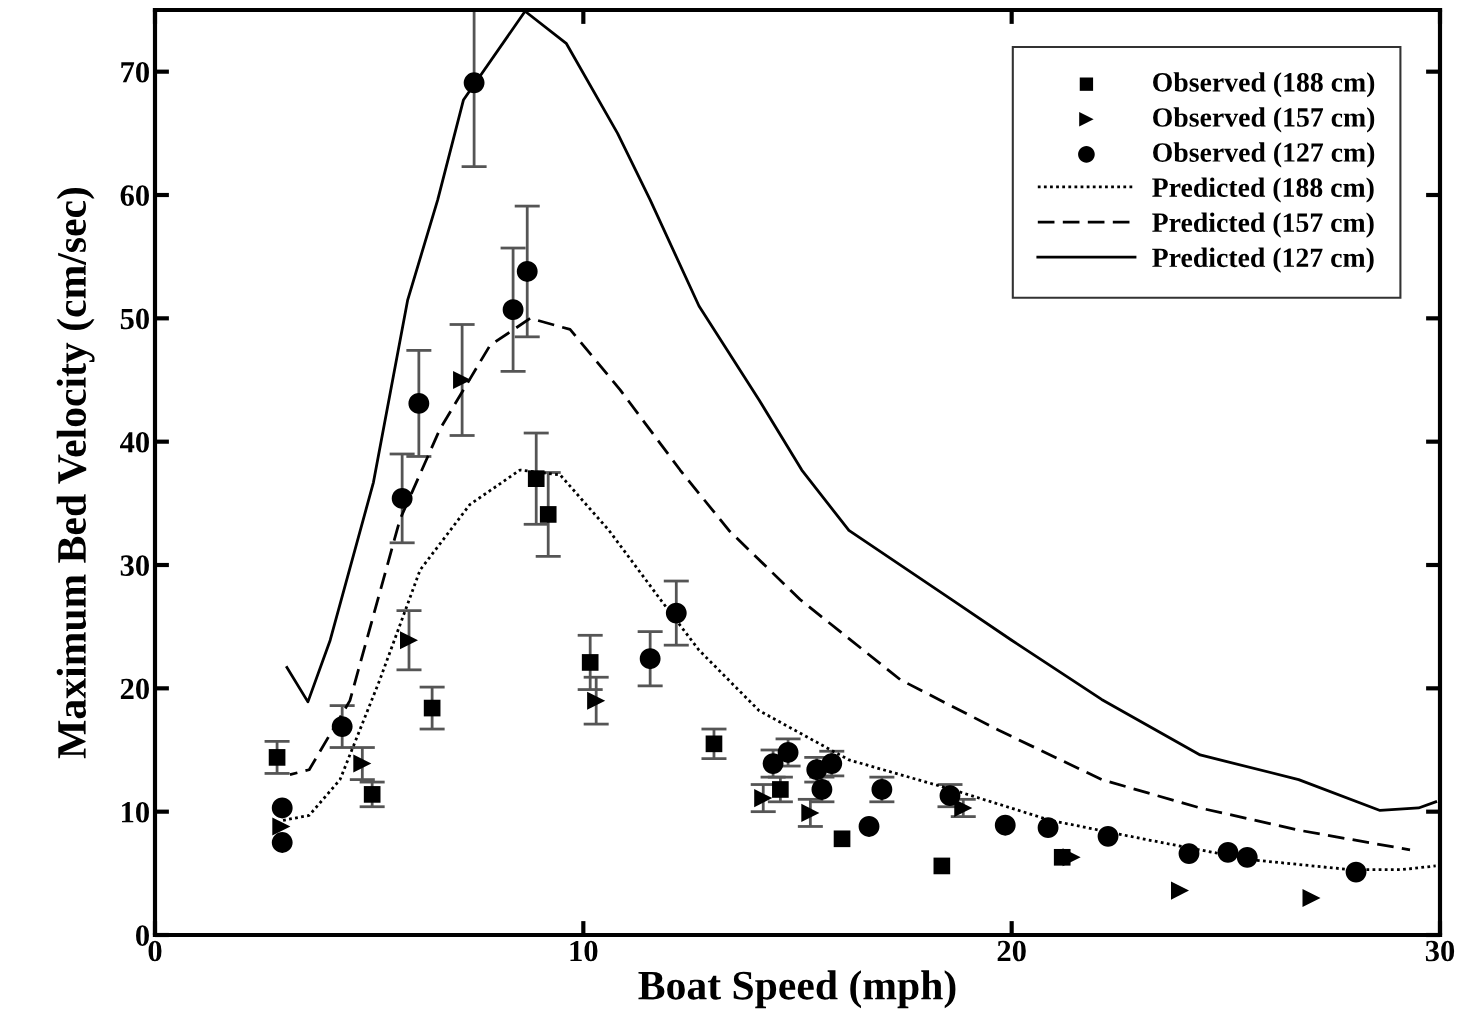 The height and width of the screenshot is (1022, 1468). I want to click on x-axis-title: Boat Speed (mph), so click(797, 989).